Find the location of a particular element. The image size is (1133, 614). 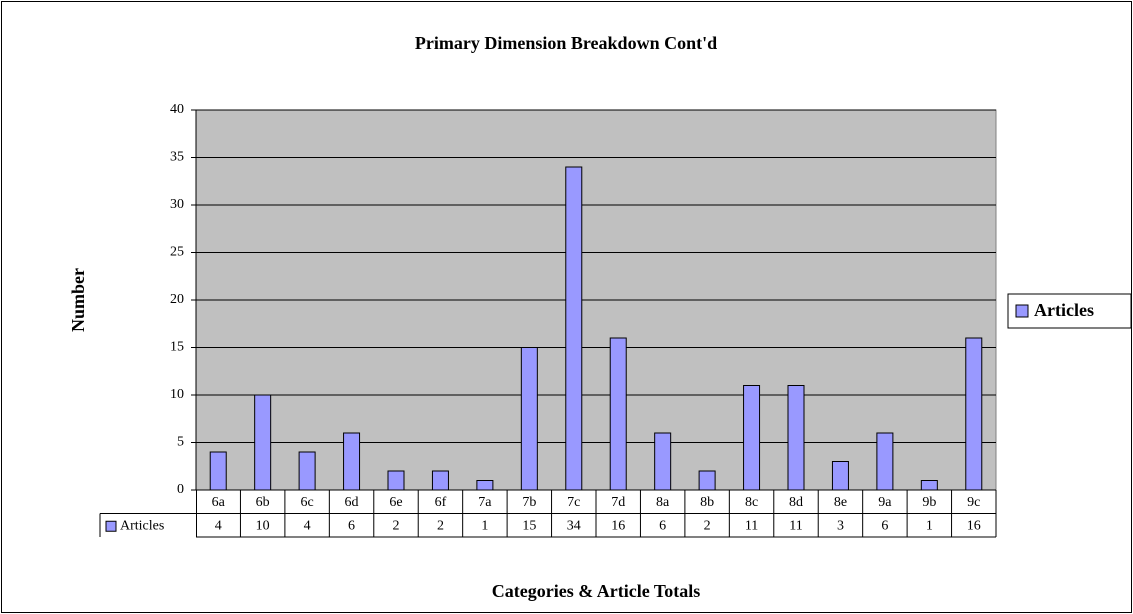

x-tick-label: 6f is located at coordinates (441, 502).